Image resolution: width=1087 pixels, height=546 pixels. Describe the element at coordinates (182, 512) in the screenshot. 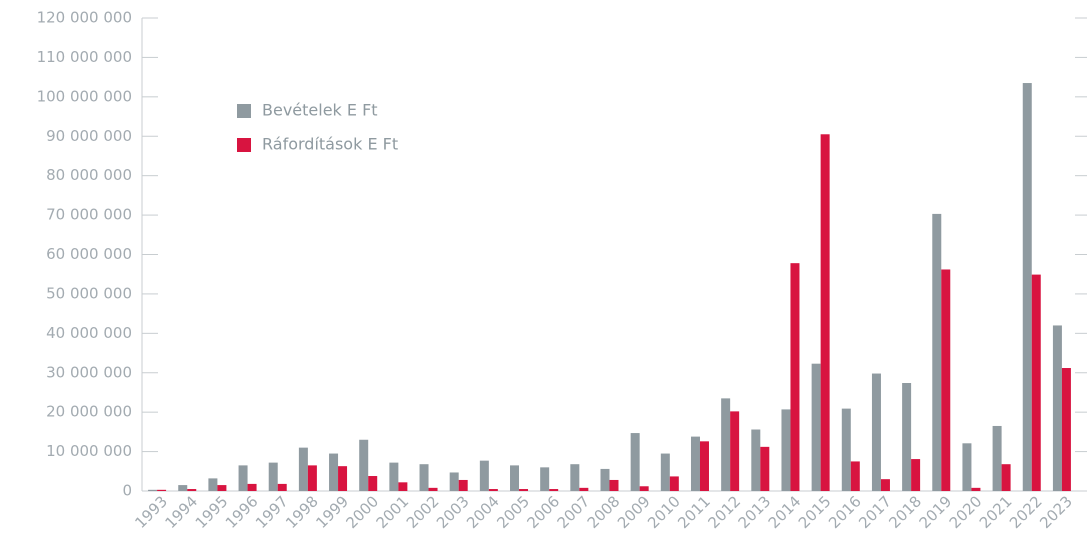

I see `x-tick-label: 1994` at that location.